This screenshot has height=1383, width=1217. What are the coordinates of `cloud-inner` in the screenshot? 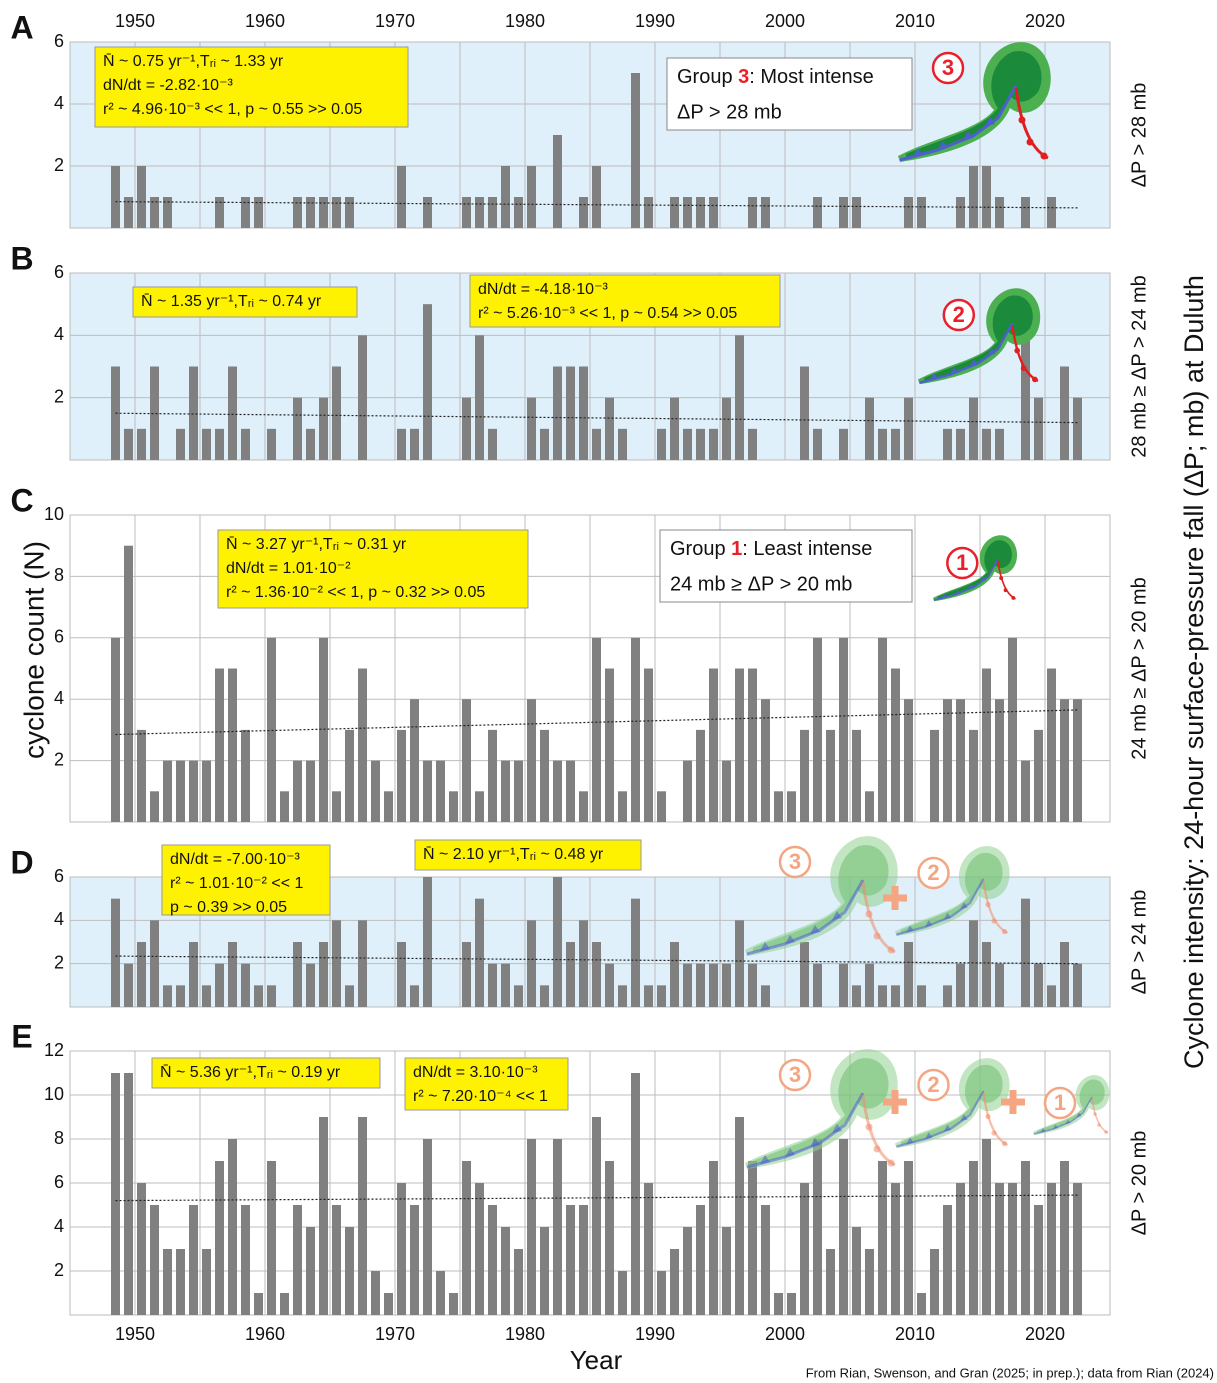 It's located at (952, 1104).